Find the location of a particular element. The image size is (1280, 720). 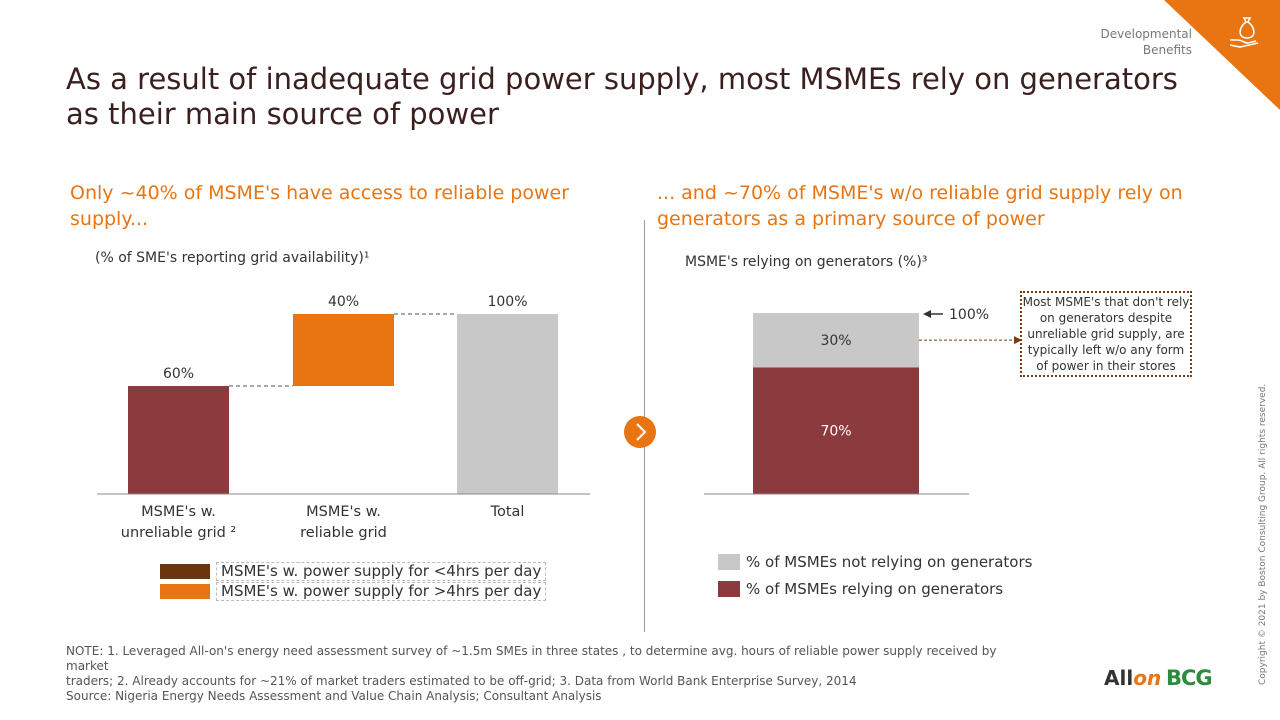

right-caption: MSME's relying on generators (%)³ is located at coordinates (806, 262).